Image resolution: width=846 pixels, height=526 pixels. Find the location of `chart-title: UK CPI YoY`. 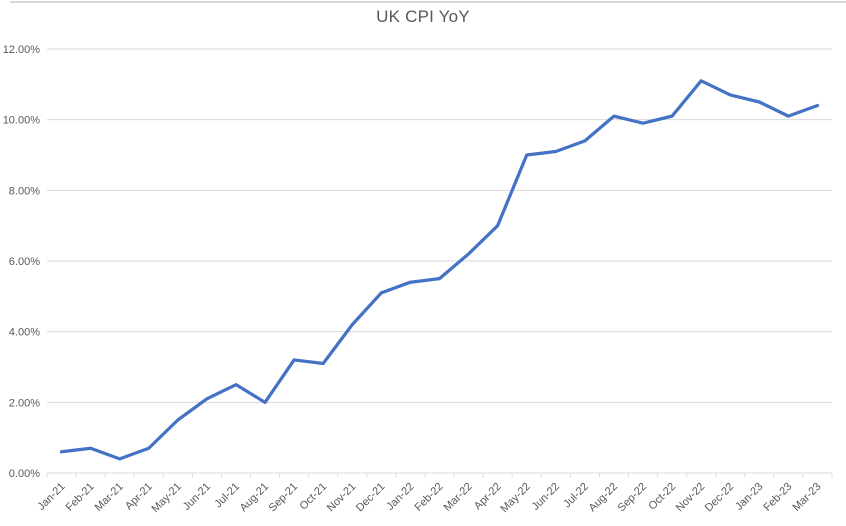

chart-title: UK CPI YoY is located at coordinates (423, 16).